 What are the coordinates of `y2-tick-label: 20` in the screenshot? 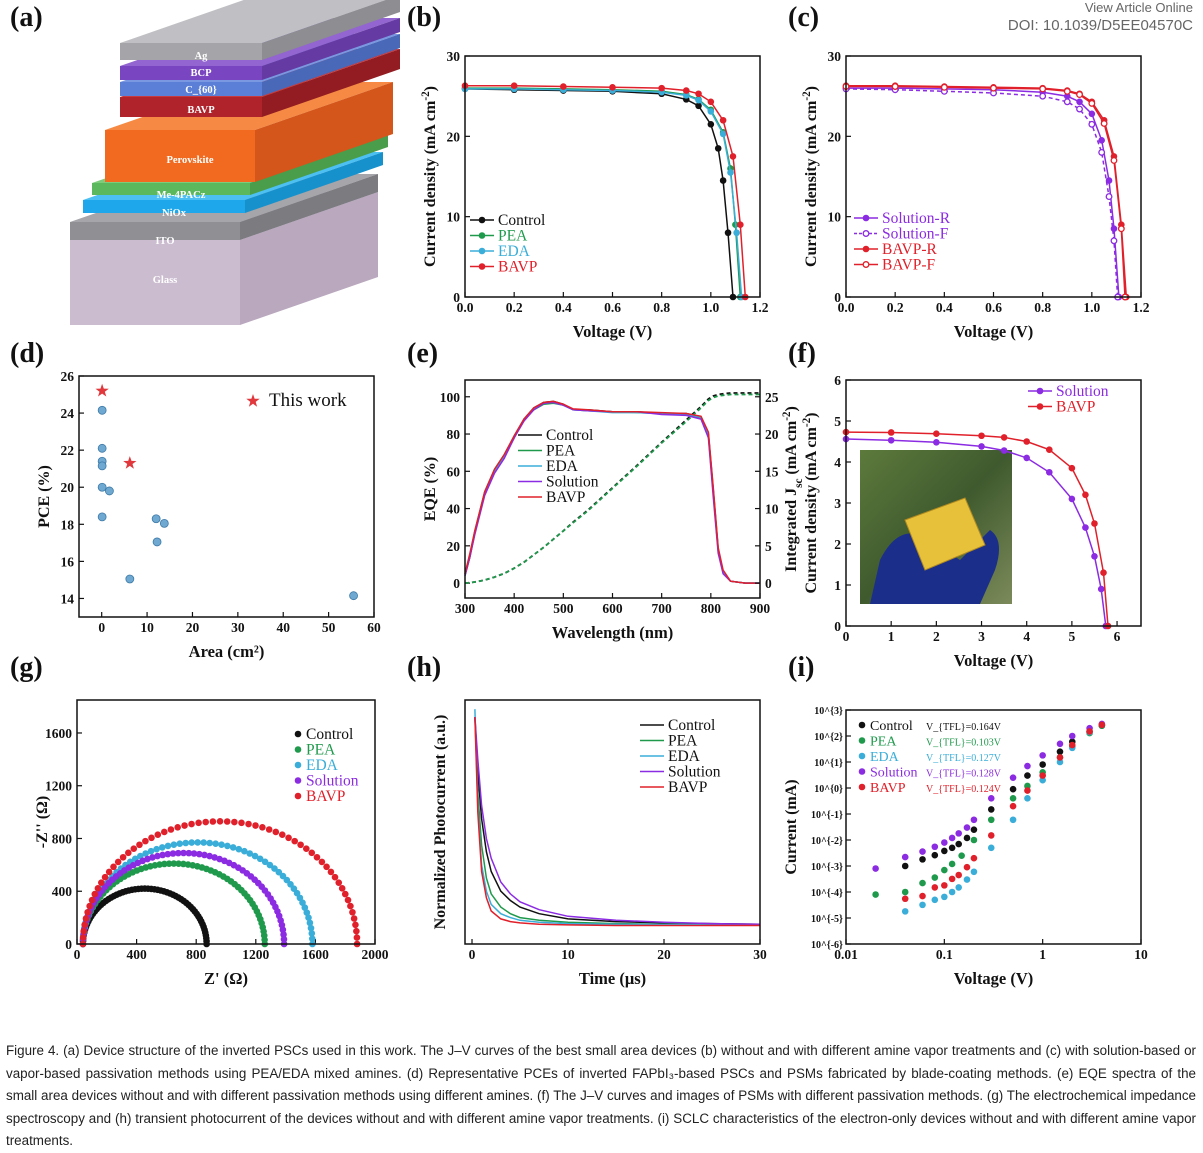 It's located at (772, 434).